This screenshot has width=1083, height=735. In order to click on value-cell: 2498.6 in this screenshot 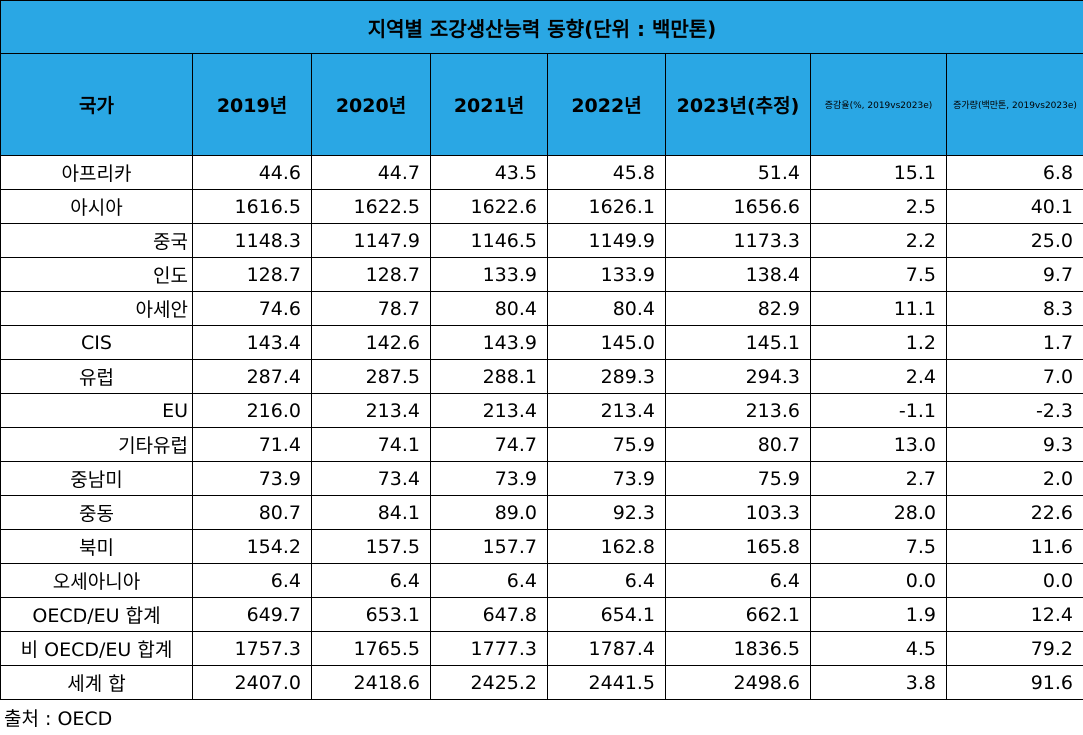, I will do `click(738, 683)`.